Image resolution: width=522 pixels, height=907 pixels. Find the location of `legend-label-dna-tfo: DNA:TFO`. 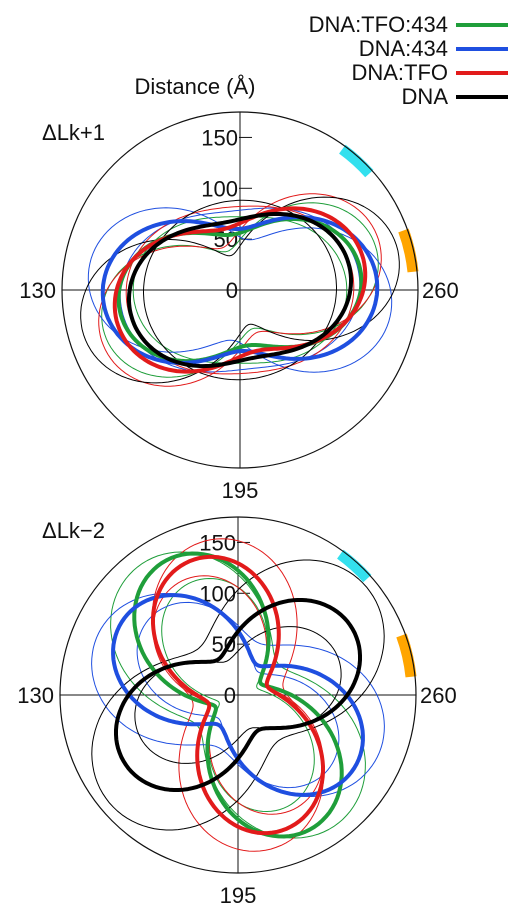

legend-label-dna-tfo: DNA:TFO is located at coordinates (399, 72).